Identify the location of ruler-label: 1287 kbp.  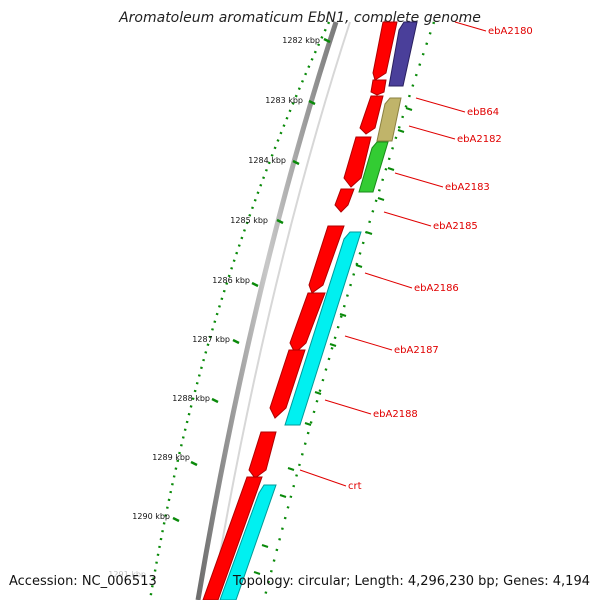
(211, 339).